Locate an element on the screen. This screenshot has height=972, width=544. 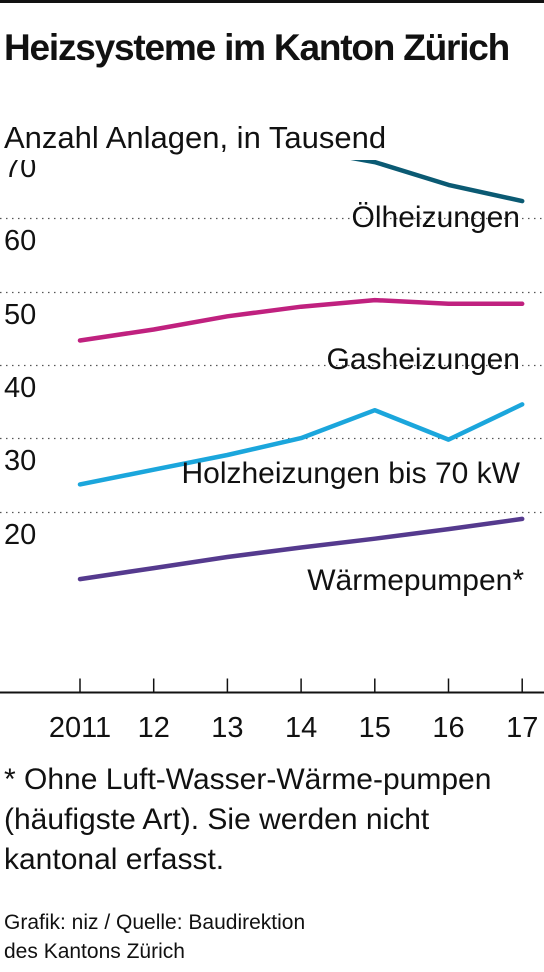
x-tick-label-13: 13 is located at coordinates (227, 728).